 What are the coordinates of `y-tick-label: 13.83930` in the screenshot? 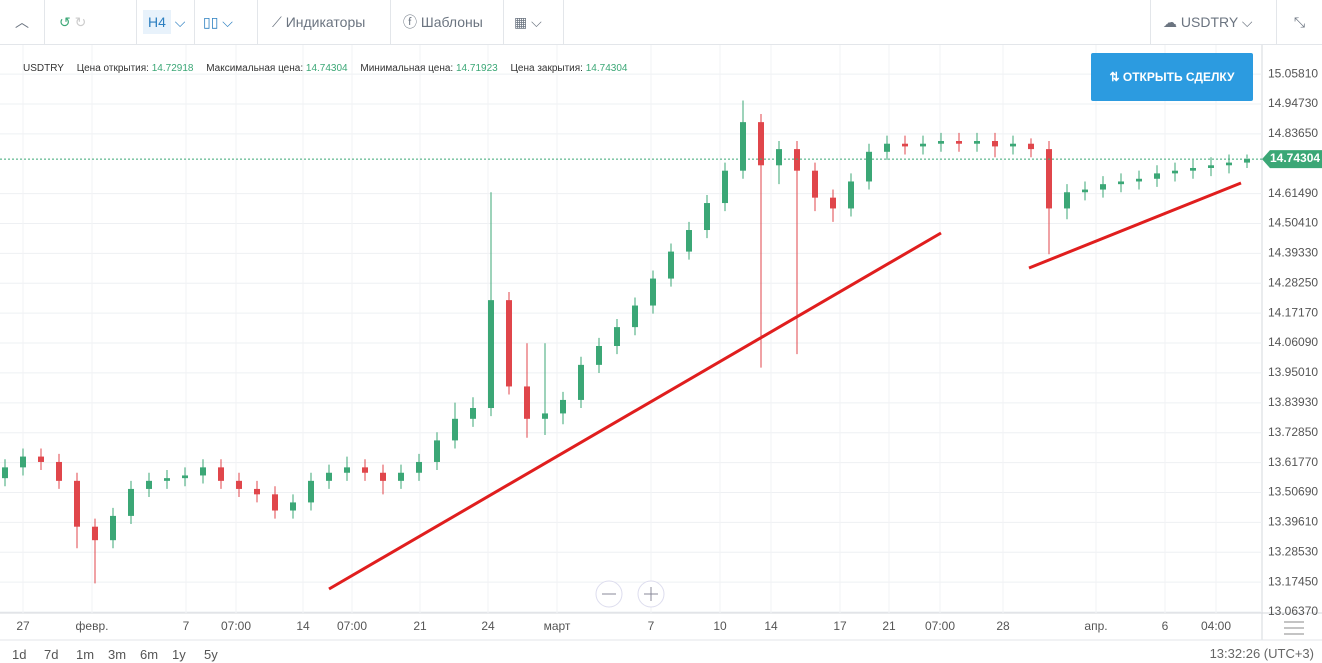 It's located at (1293, 402).